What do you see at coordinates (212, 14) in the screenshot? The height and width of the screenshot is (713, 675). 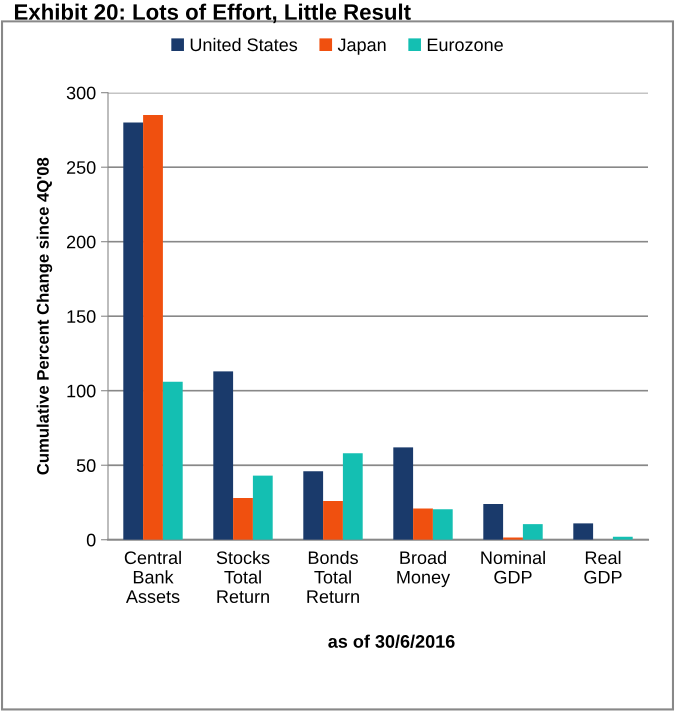 I see `chart-title: Exhibit 20: Lots of Effort, Little Result` at bounding box center [212, 14].